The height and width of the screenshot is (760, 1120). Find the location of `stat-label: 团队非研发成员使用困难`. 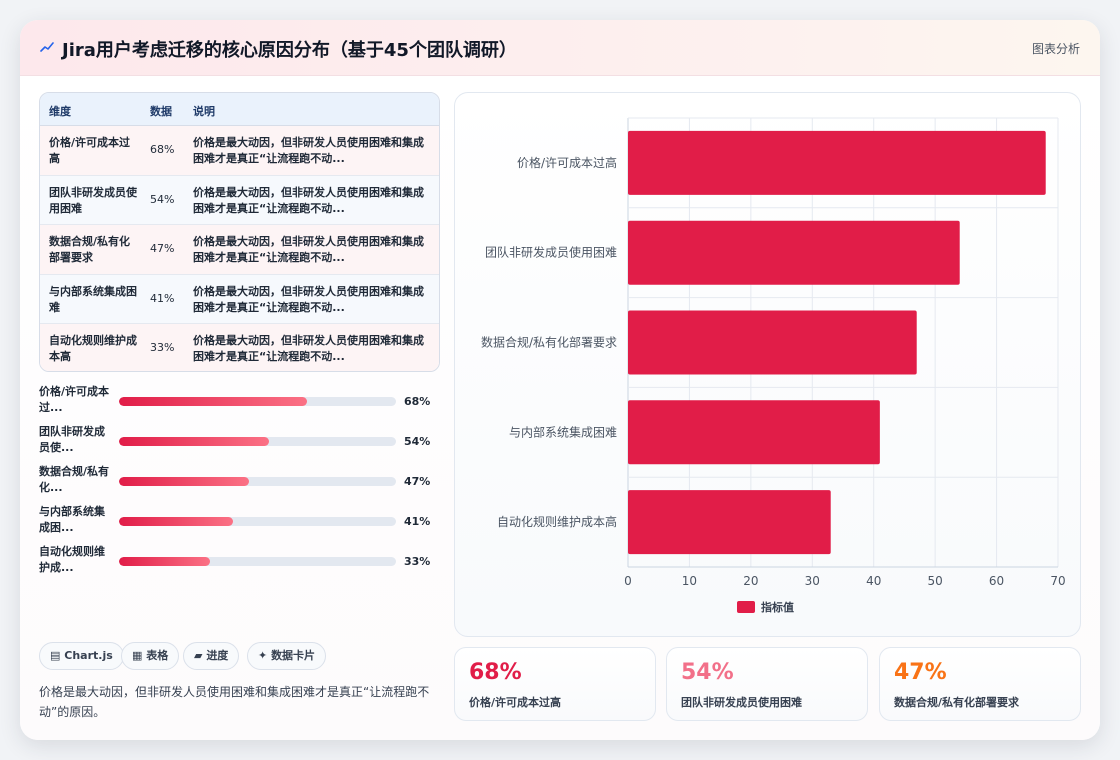

stat-label: 团队非研发成员使用困难 is located at coordinates (741, 702).